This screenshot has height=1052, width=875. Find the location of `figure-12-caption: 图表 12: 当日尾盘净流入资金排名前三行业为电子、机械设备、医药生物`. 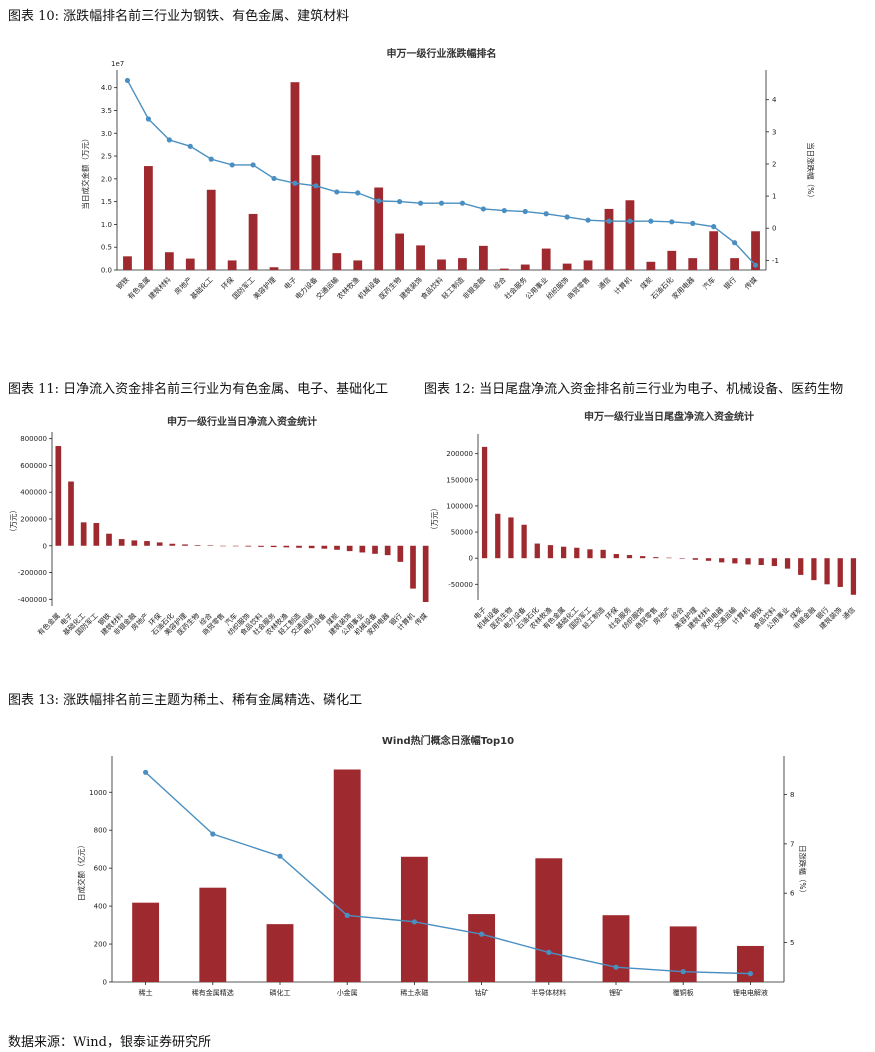

figure-12-caption: 图表 12: 当日尾盘净流入资金排名前三行业为电子、机械设备、医药生物 is located at coordinates (634, 389).